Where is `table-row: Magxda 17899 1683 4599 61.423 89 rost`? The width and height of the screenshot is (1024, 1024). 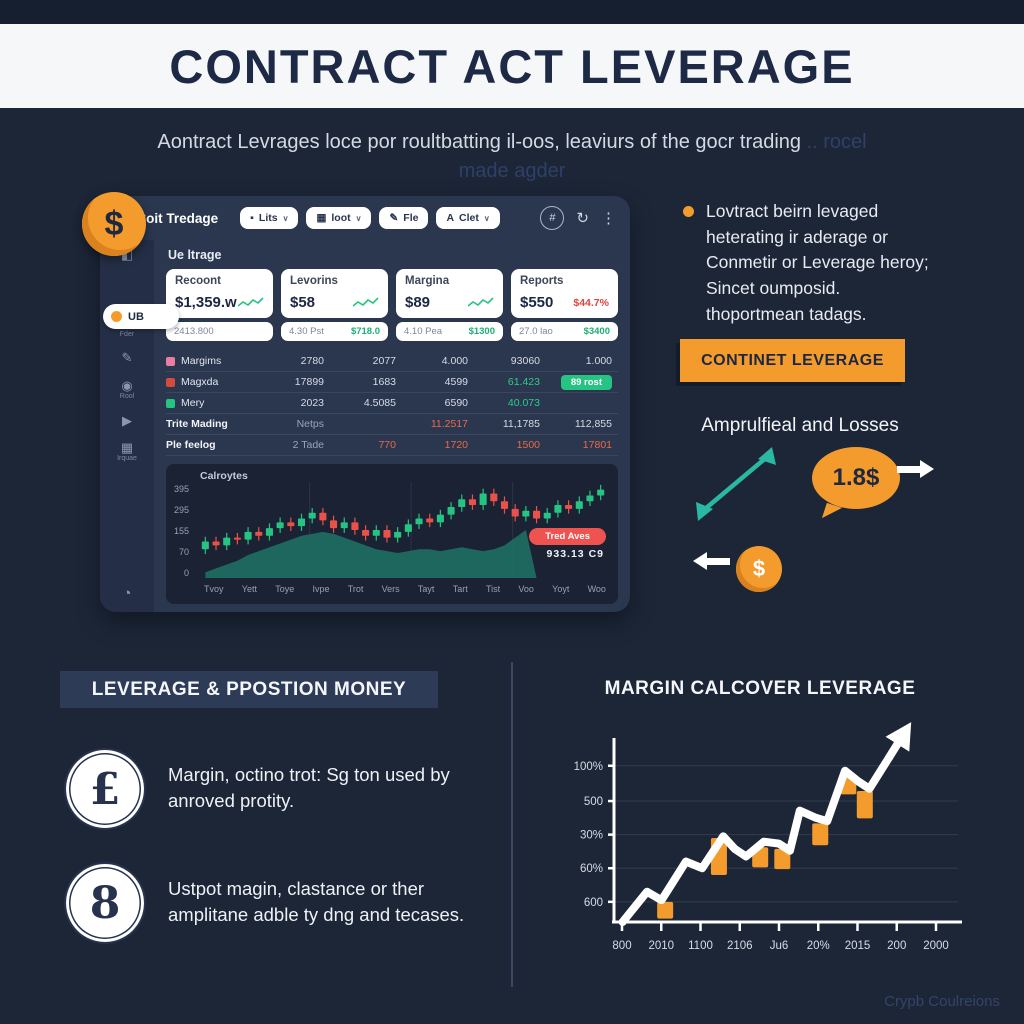 table-row: Magxda 17899 1683 4599 61.423 89 rost is located at coordinates (392, 382).